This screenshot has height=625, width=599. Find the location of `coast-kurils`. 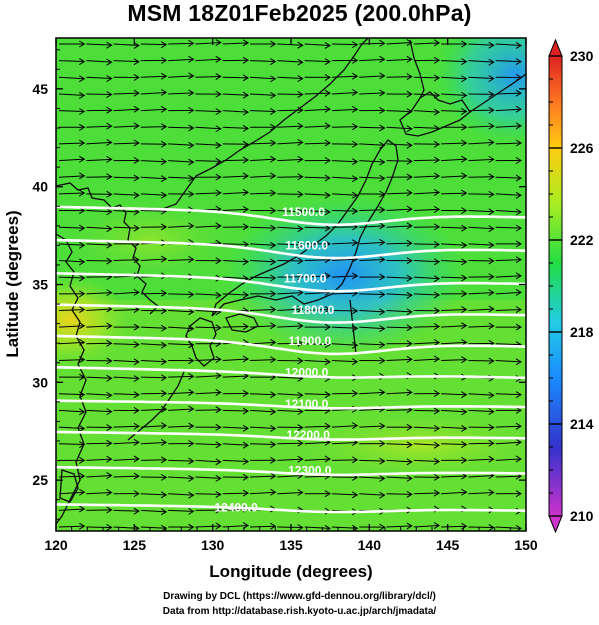

coast-kurils is located at coordinates (497, 93).